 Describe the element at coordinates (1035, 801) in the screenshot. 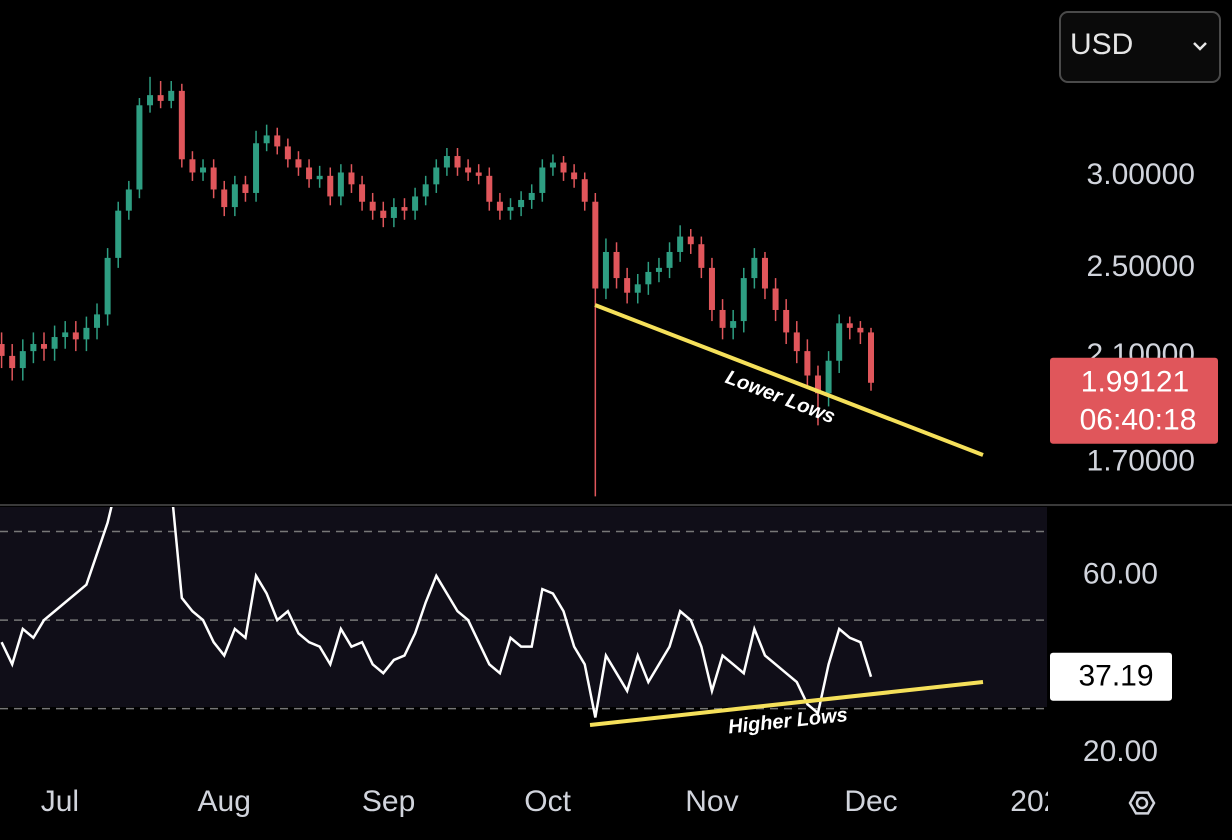

I see `x-tick-label: 202` at that location.